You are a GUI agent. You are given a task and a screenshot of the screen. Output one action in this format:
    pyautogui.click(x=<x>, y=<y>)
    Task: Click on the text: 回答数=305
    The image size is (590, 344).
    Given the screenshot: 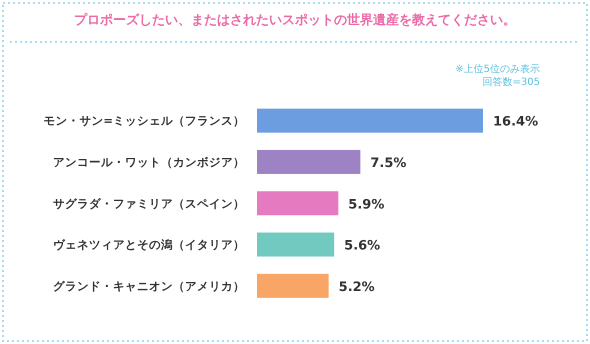 What is the action you would take?
    pyautogui.click(x=511, y=82)
    